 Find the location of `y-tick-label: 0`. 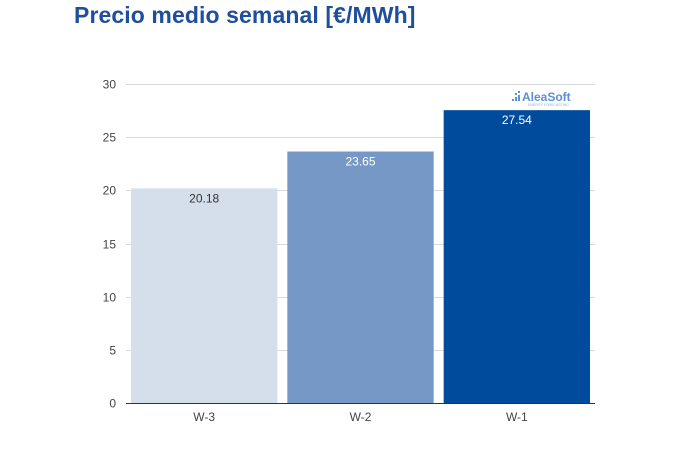

y-tick-label: 0 is located at coordinates (112, 404).